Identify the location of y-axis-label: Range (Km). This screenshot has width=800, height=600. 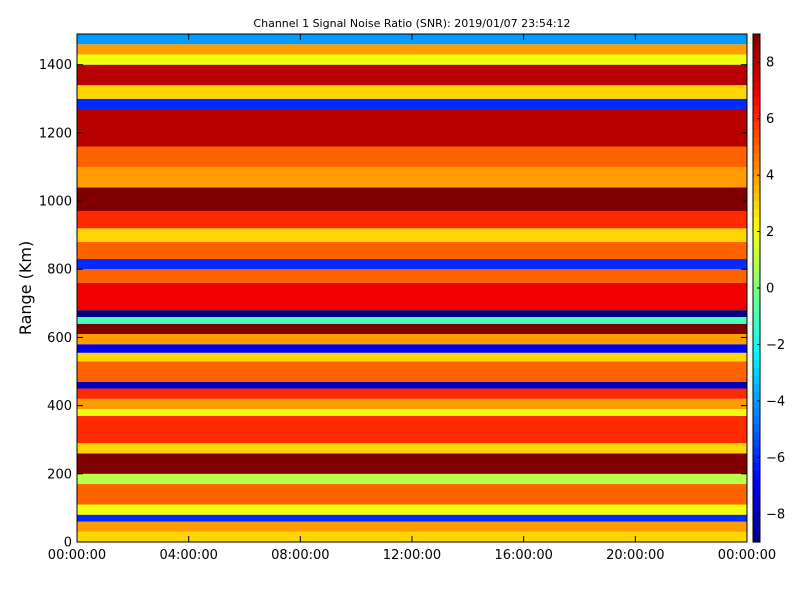
(25, 288).